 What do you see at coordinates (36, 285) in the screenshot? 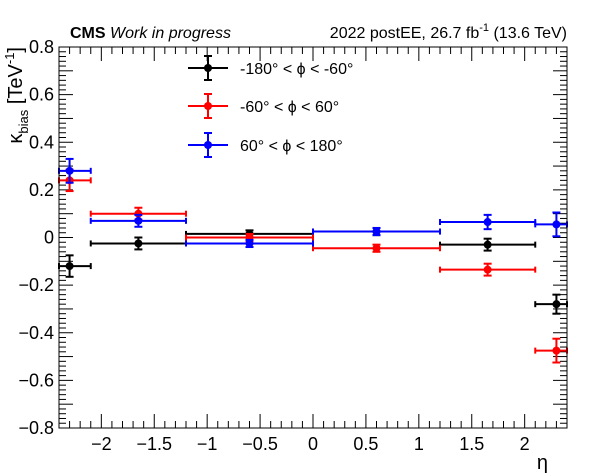
I see `y-tick-label: −0.2` at bounding box center [36, 285].